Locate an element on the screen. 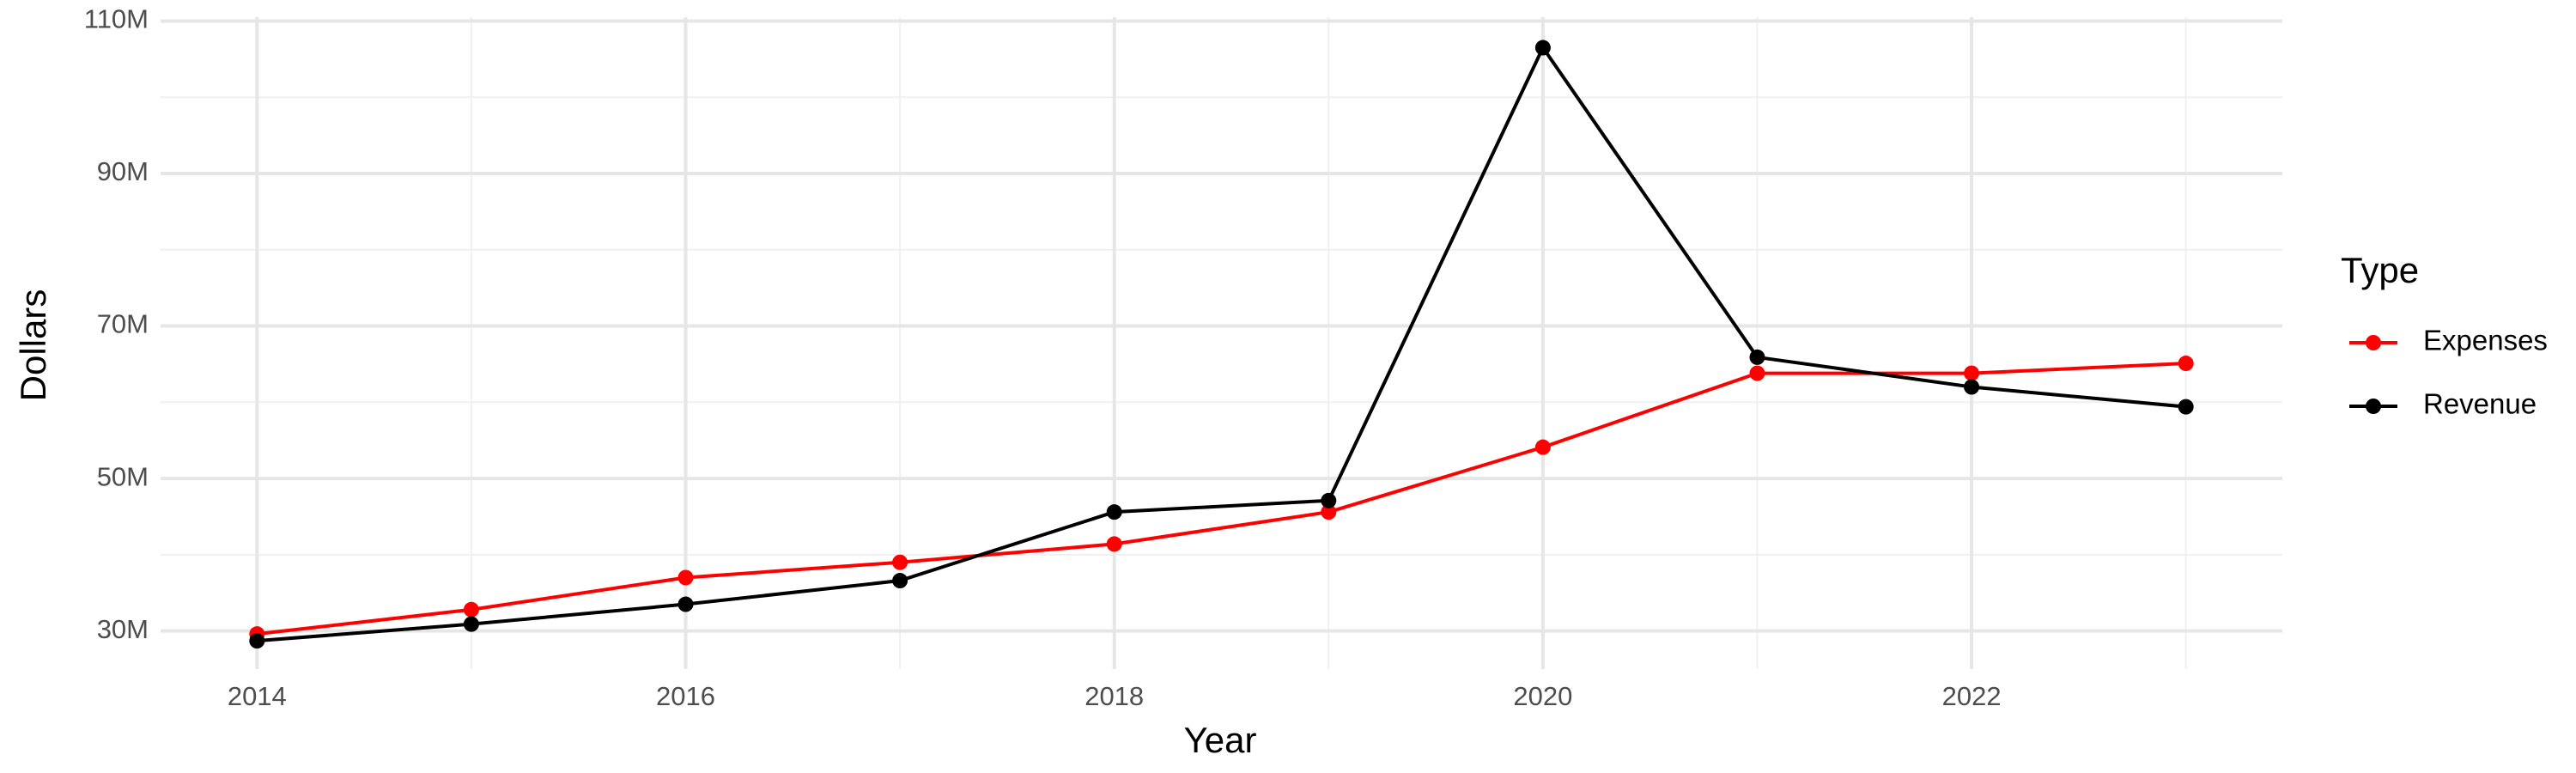  x-axis-title: Year is located at coordinates (1221, 740).